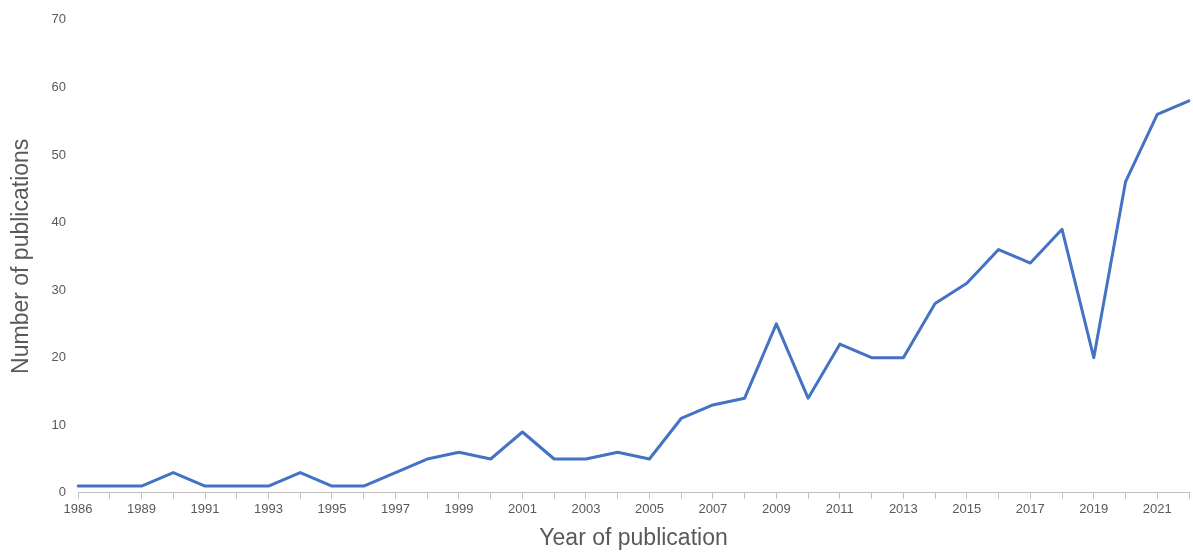  Describe the element at coordinates (776, 509) in the screenshot. I see `x-tick-label: 2009` at that location.